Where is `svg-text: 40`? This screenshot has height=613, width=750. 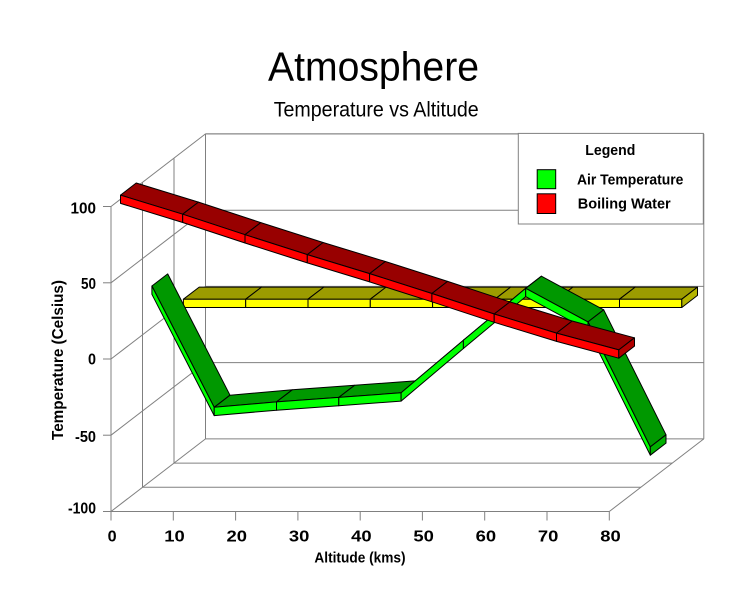 svg-text: 40 is located at coordinates (361, 536).